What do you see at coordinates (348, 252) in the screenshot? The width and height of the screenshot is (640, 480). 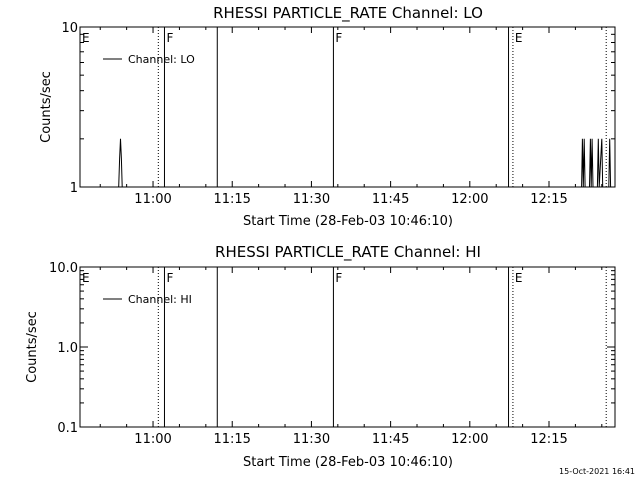 I see `panel-hi-title: RHESSI PARTICLE_RATE Channel: HI` at bounding box center [348, 252].